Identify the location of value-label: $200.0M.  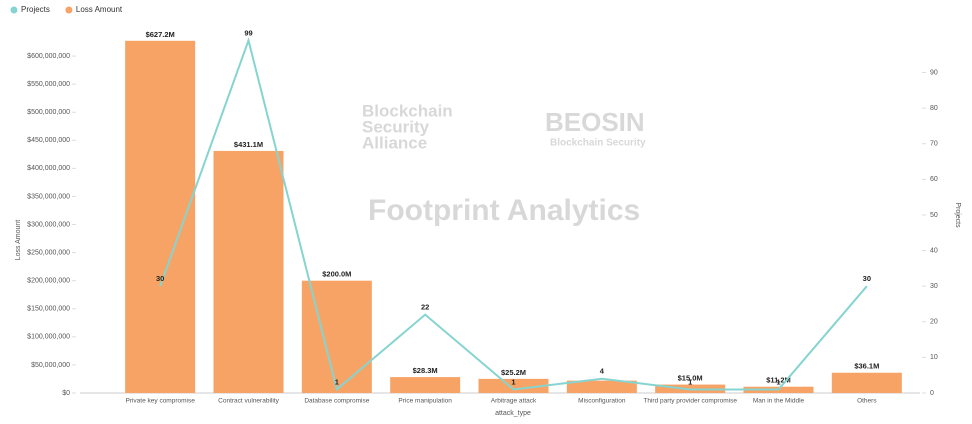
(336, 274).